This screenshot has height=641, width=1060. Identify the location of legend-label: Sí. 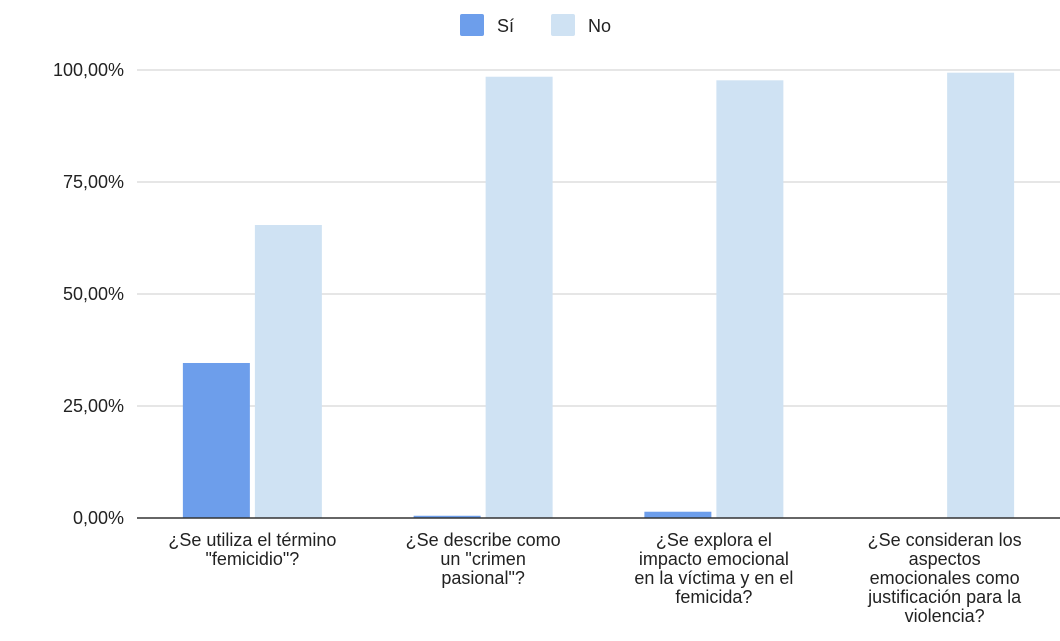
(505, 26).